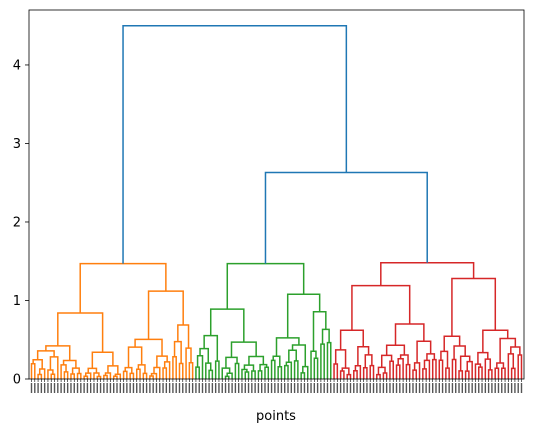 The height and width of the screenshot is (432, 535). What do you see at coordinates (17, 380) in the screenshot?
I see `y-tick-label: 0` at bounding box center [17, 380].